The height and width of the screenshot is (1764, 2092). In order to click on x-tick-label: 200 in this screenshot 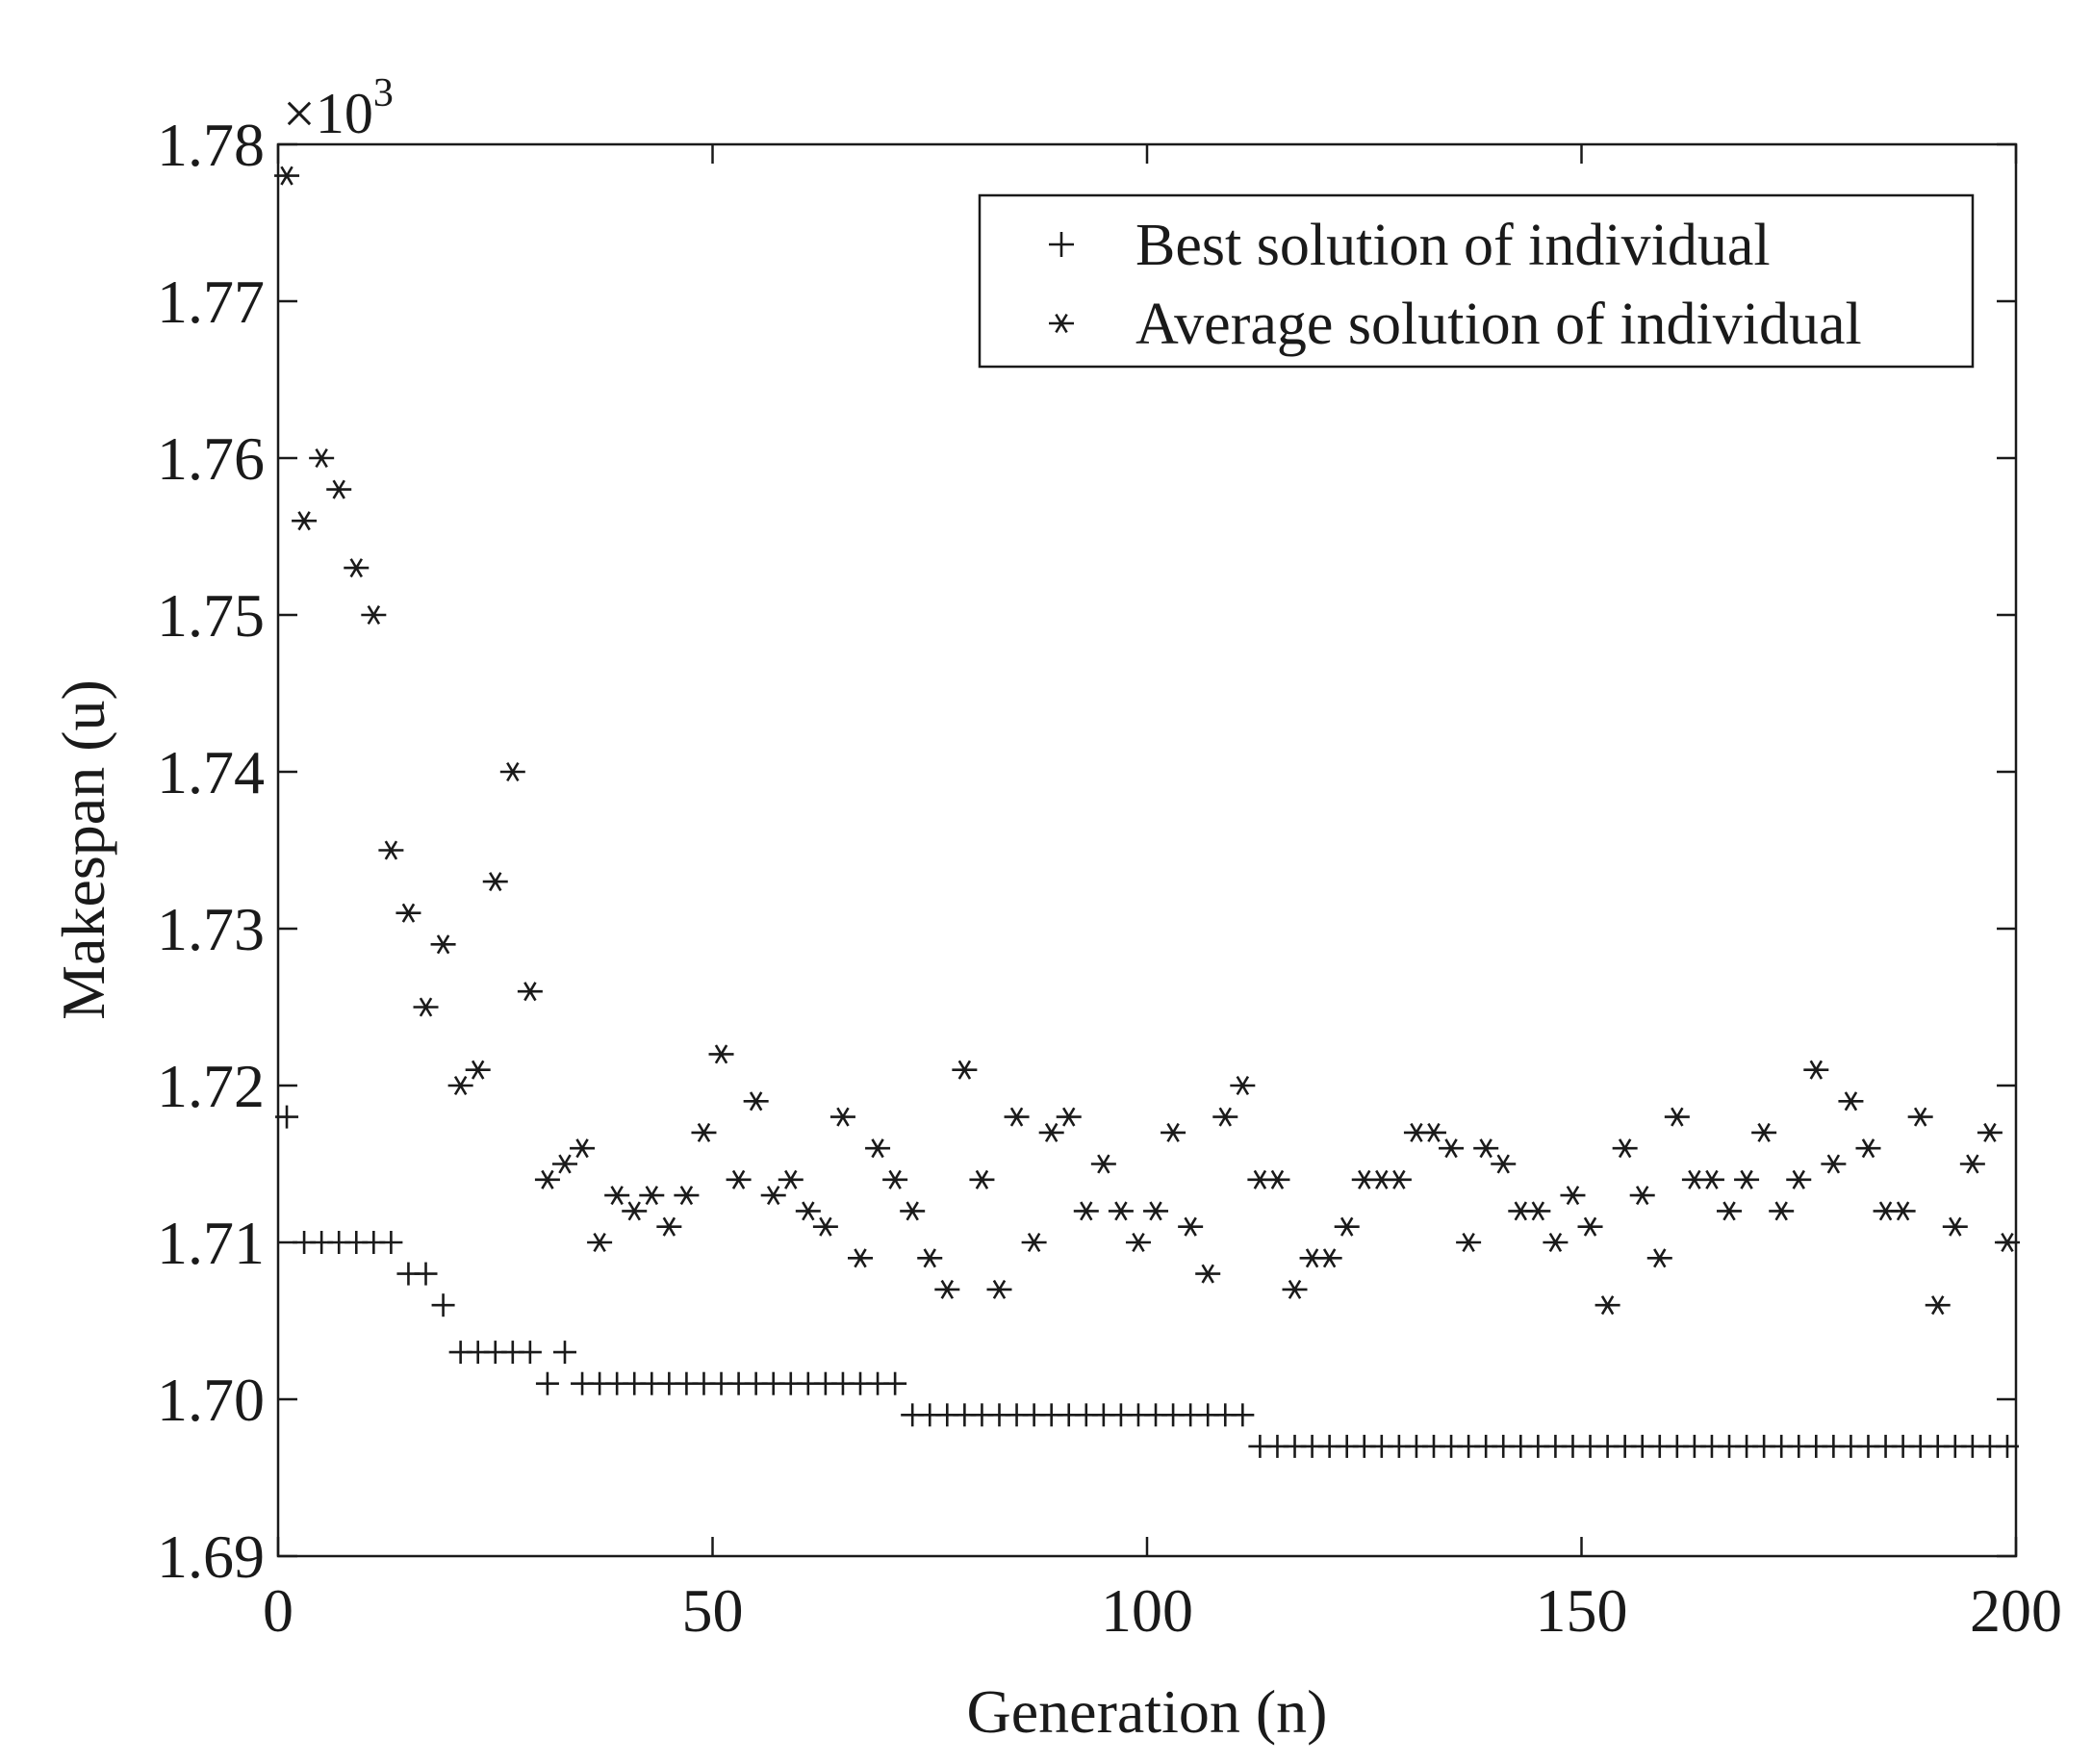, I will do `click(2016, 1610)`.